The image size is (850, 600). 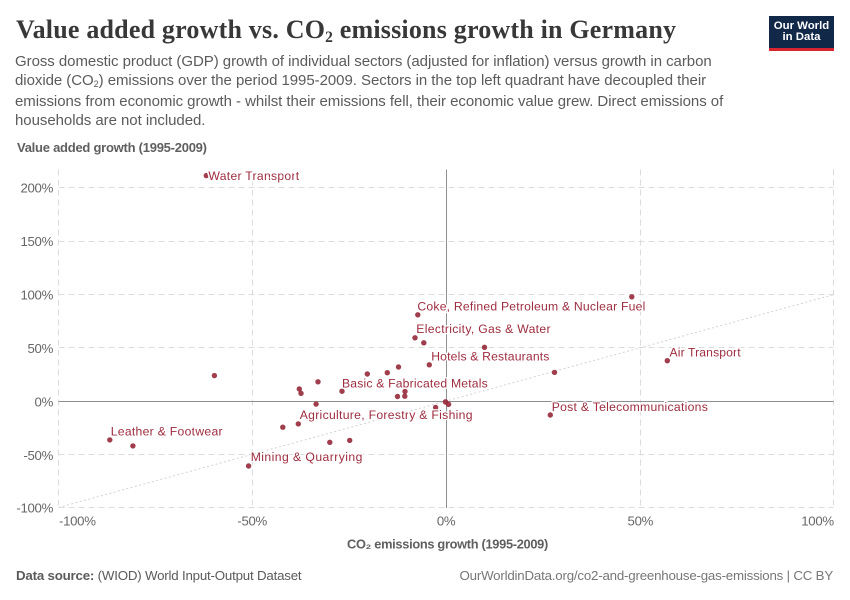 What do you see at coordinates (386, 415) in the screenshot?
I see `svg-text:Agriculture, Forestry & Fishin: Agriculture, Forestry & Fishing` at bounding box center [386, 415].